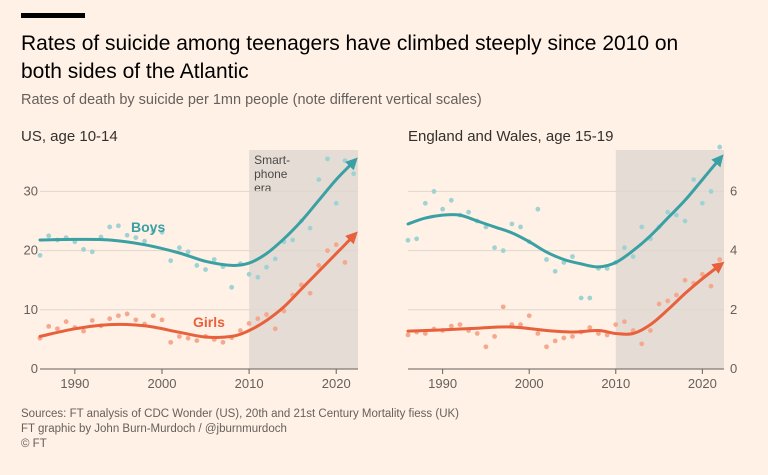 This screenshot has width=768, height=475. Describe the element at coordinates (31, 190) in the screenshot. I see `y-tick-label-us: 30` at that location.